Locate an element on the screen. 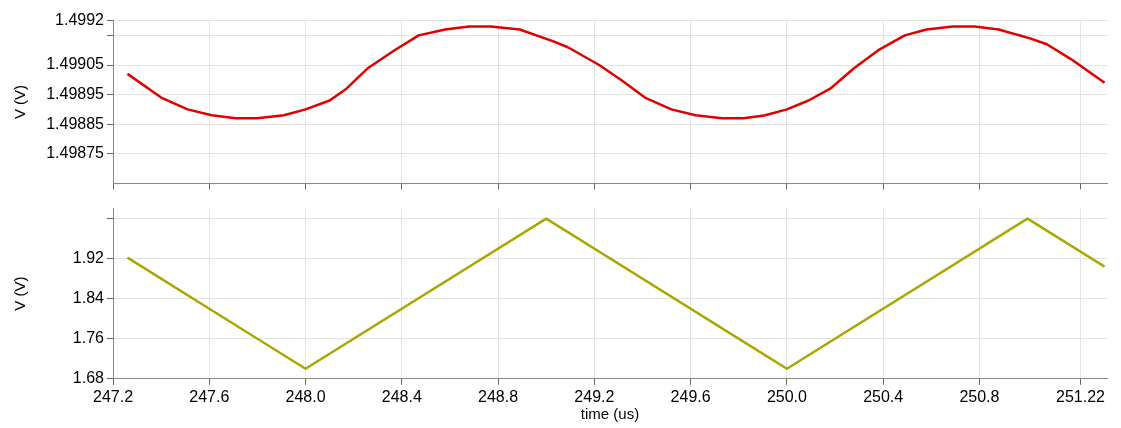 The image size is (1121, 428). y-tick-label: 1.92 is located at coordinates (88, 258).